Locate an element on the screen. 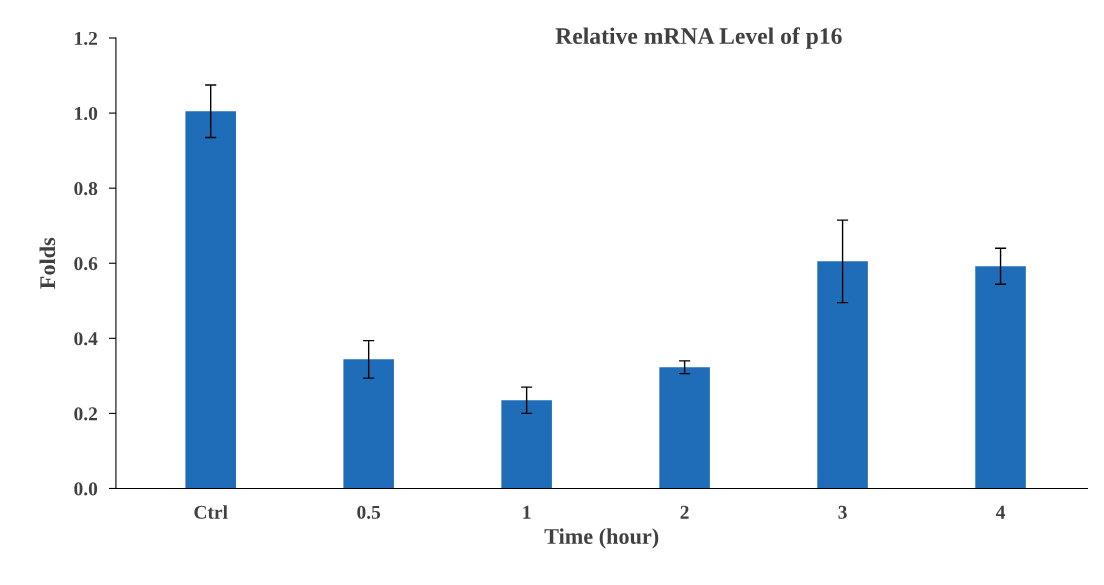 Image resolution: width=1104 pixels, height=585 pixels. y-tick-label: 1.2 is located at coordinates (86, 38).